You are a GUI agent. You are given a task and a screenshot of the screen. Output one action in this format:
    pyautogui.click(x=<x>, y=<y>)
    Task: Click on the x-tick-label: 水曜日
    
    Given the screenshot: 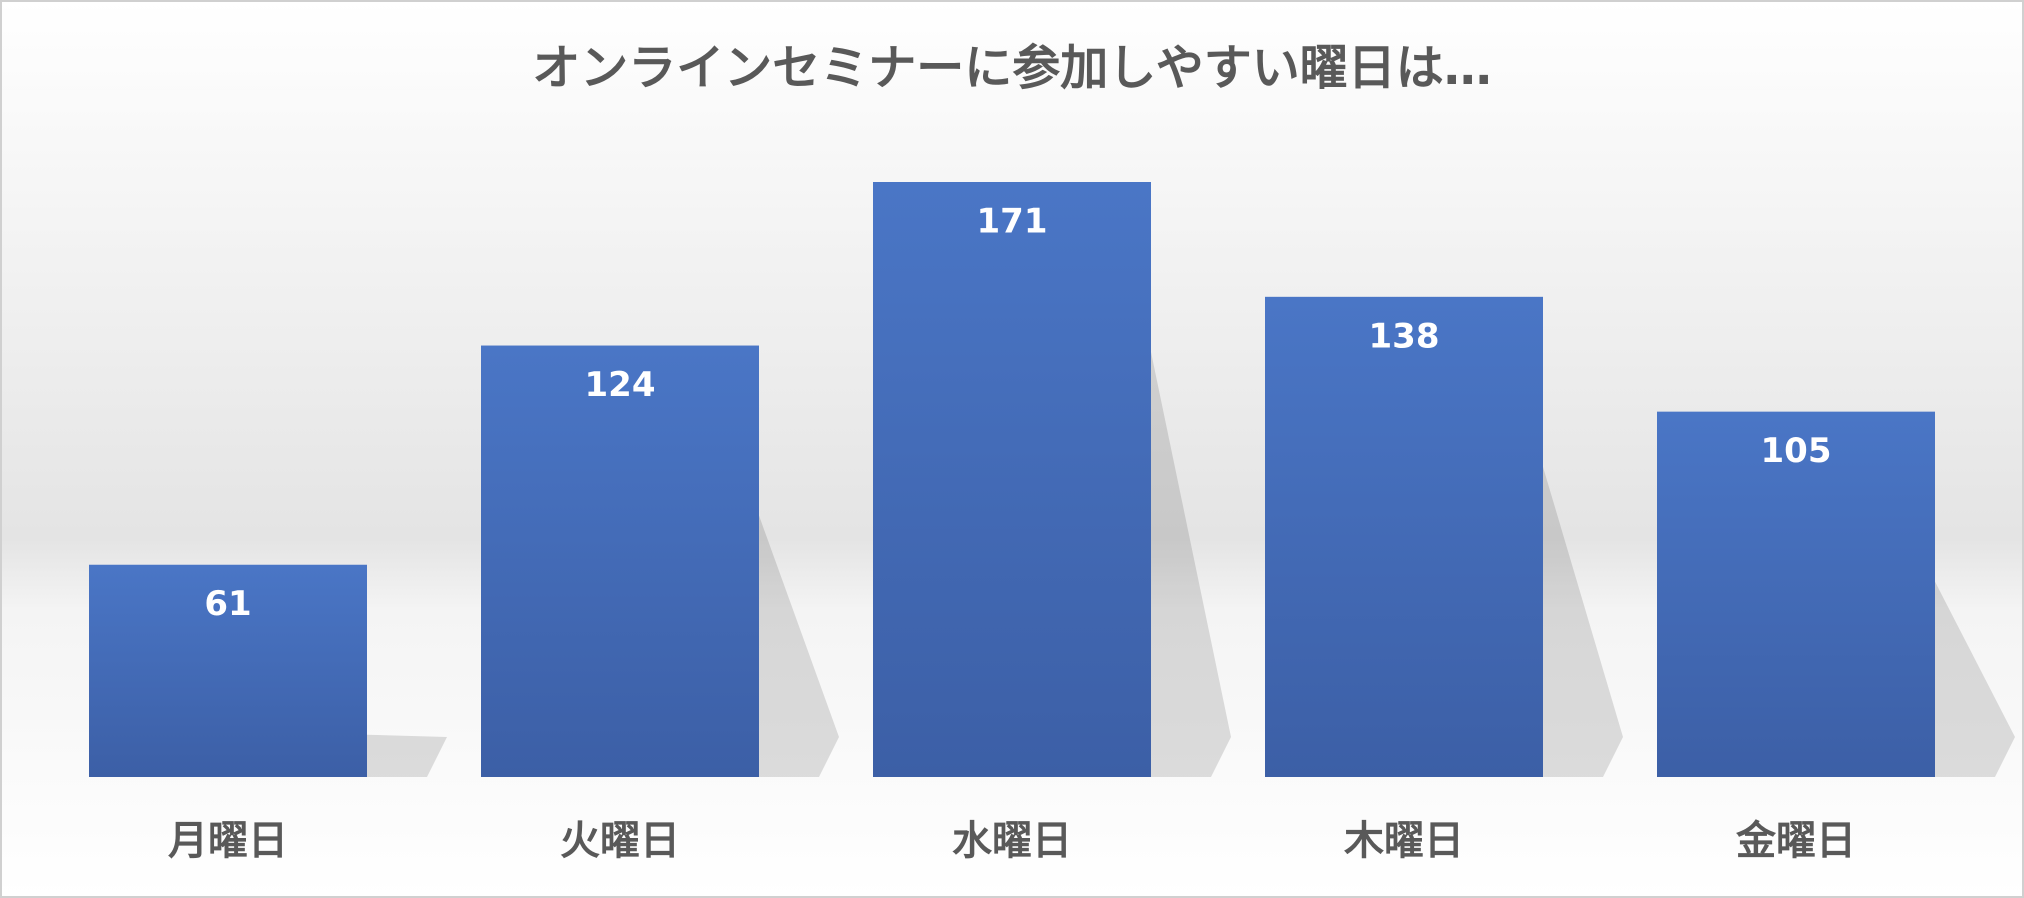 What is the action you would take?
    pyautogui.click(x=1012, y=841)
    